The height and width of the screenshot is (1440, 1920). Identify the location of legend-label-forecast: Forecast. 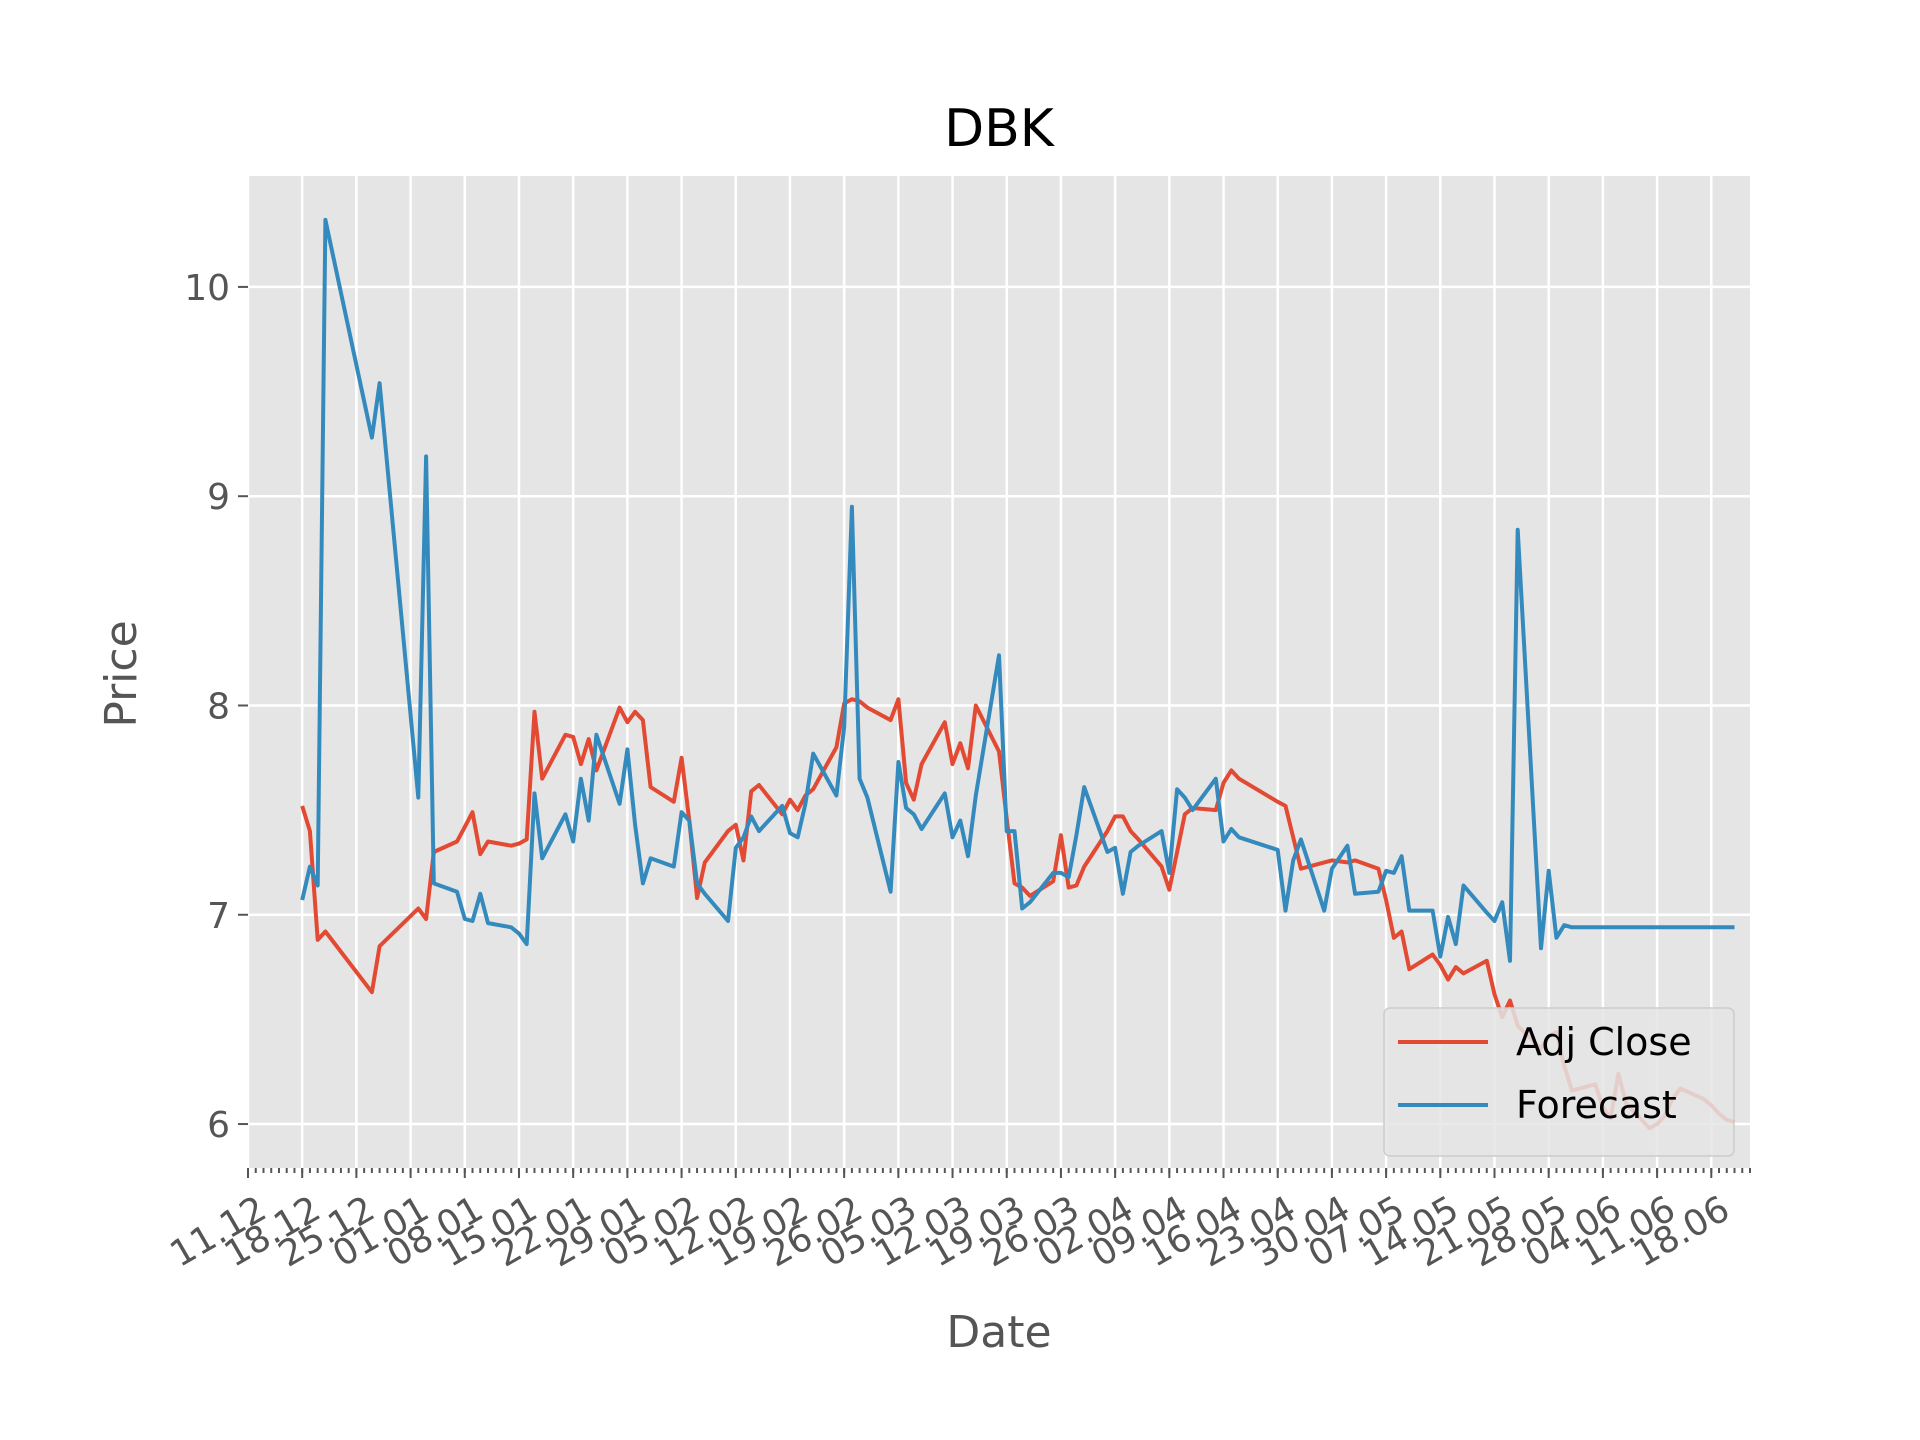
(1596, 1105).